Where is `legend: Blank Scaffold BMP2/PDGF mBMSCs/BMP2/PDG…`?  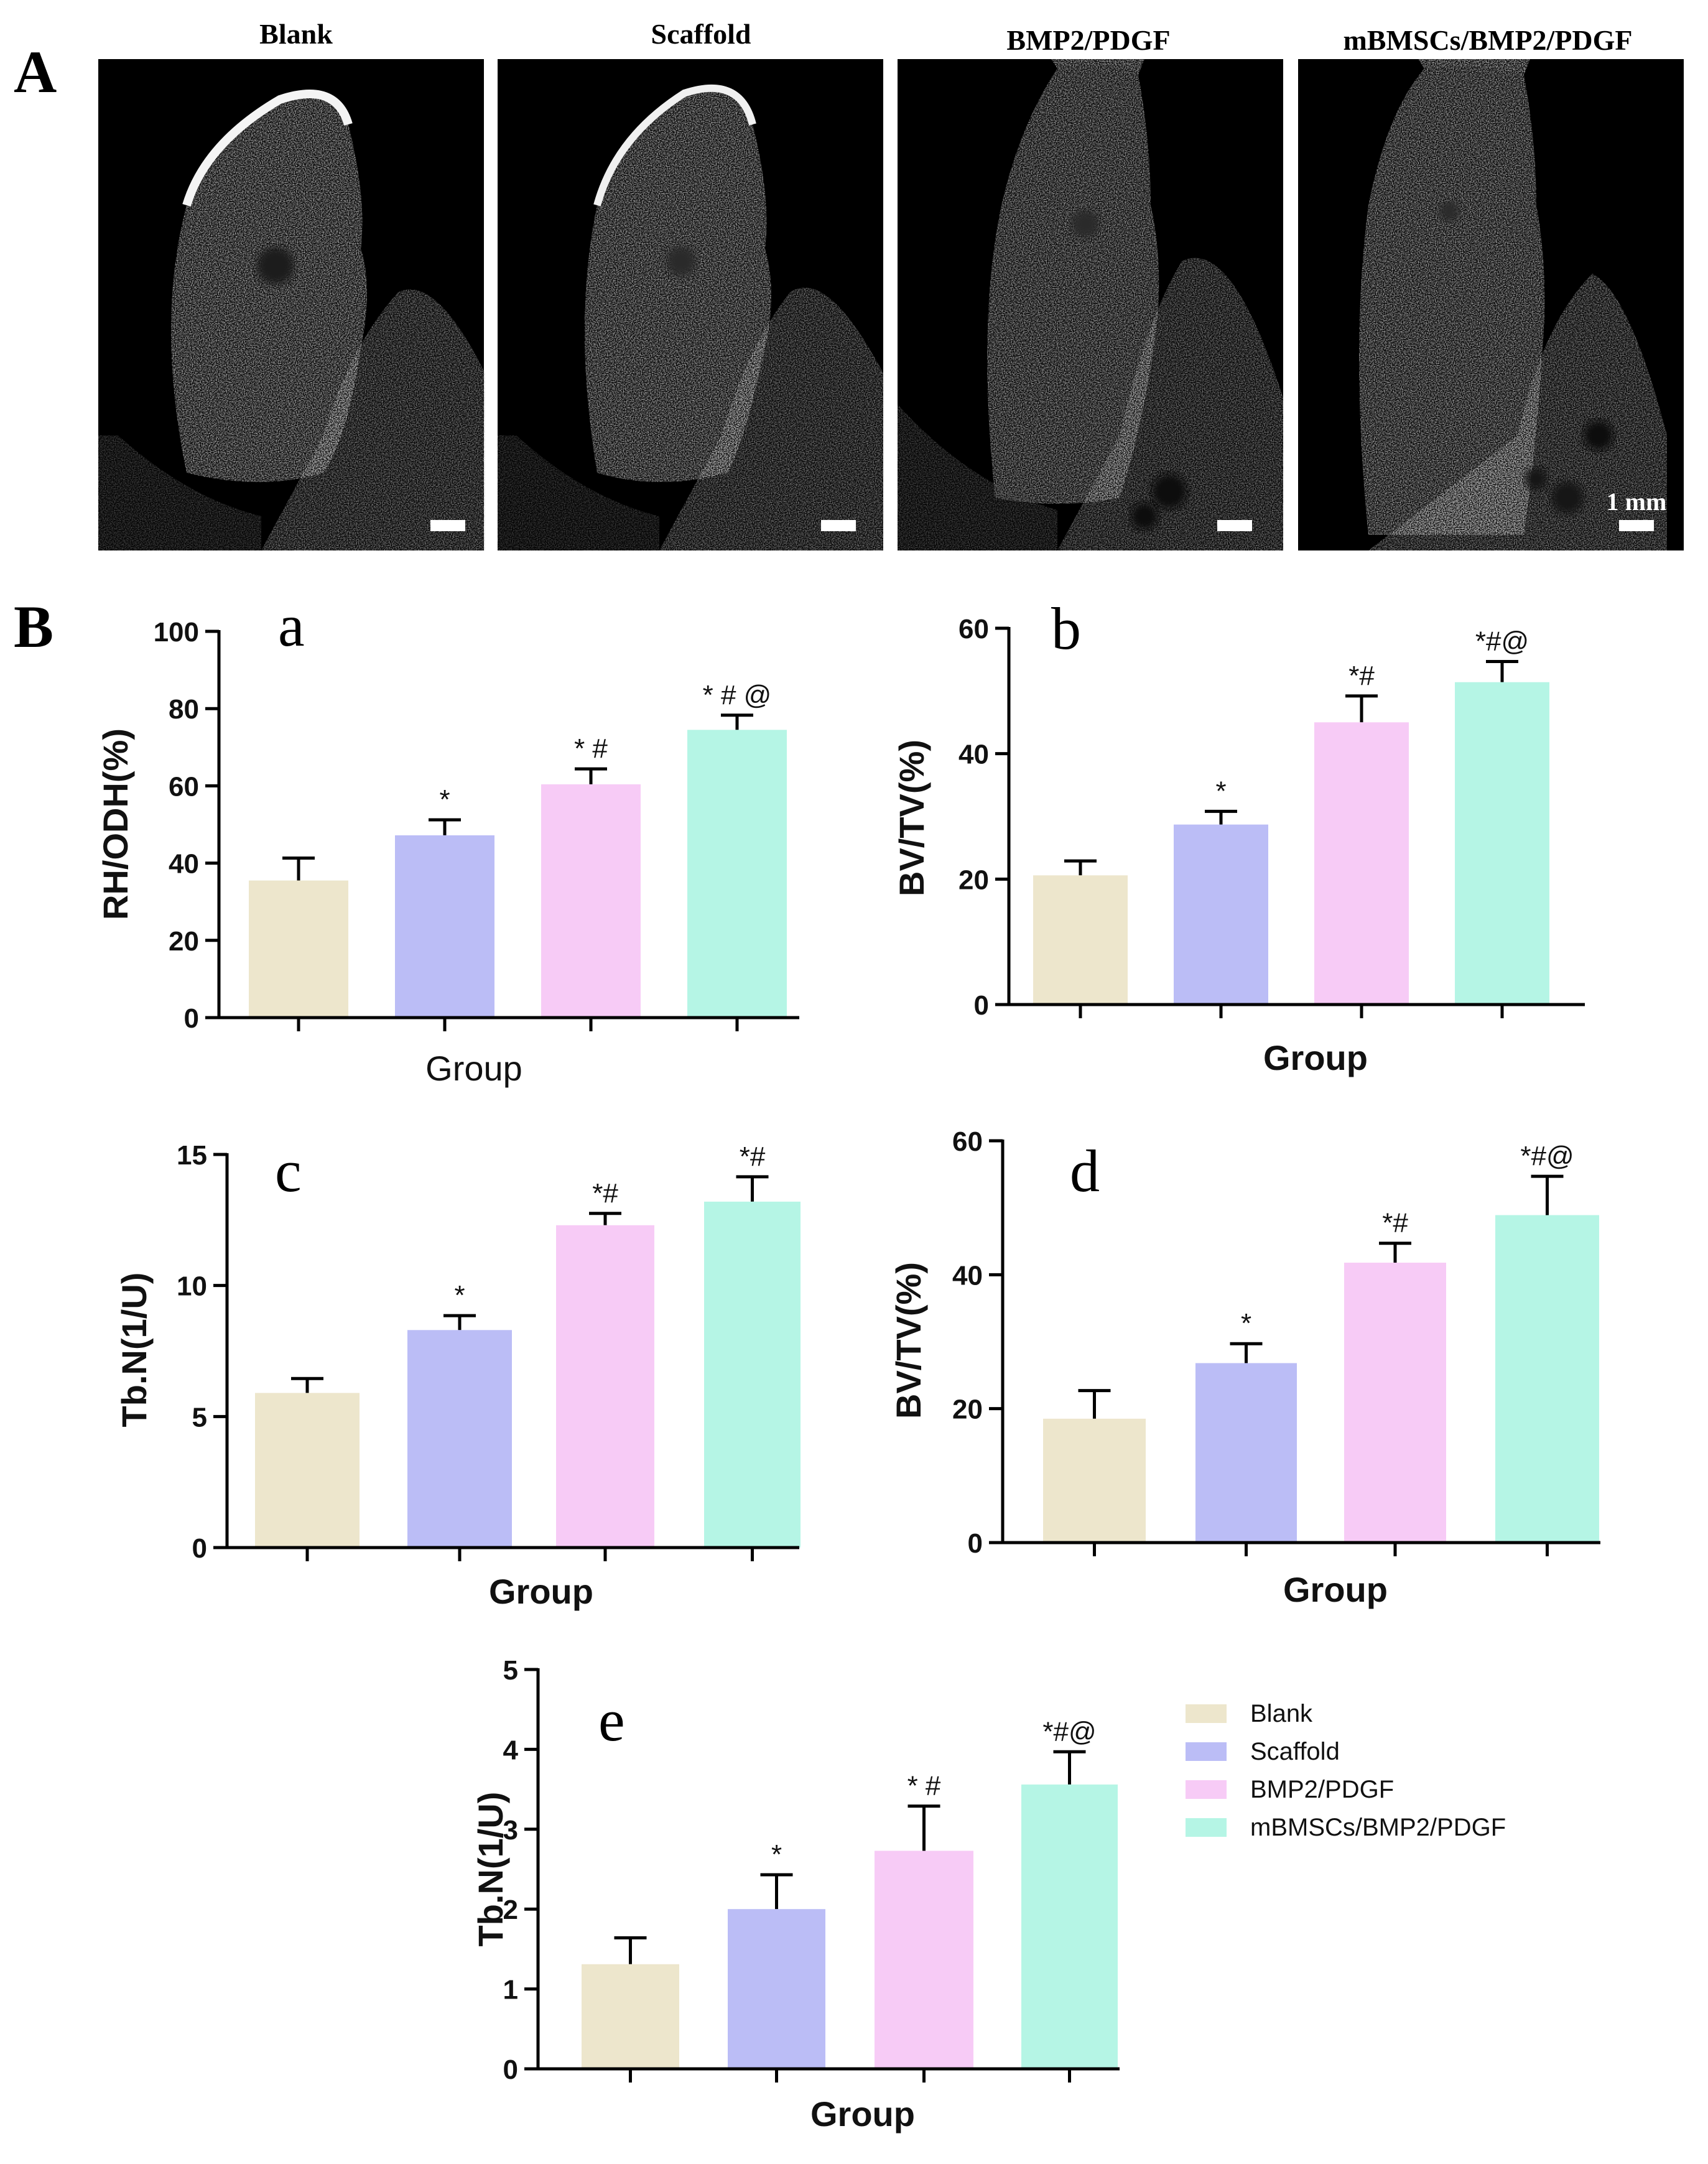
legend: Blank Scaffold BMP2/PDGF mBMSCs/BMP2/PDG… is located at coordinates (1346, 1770).